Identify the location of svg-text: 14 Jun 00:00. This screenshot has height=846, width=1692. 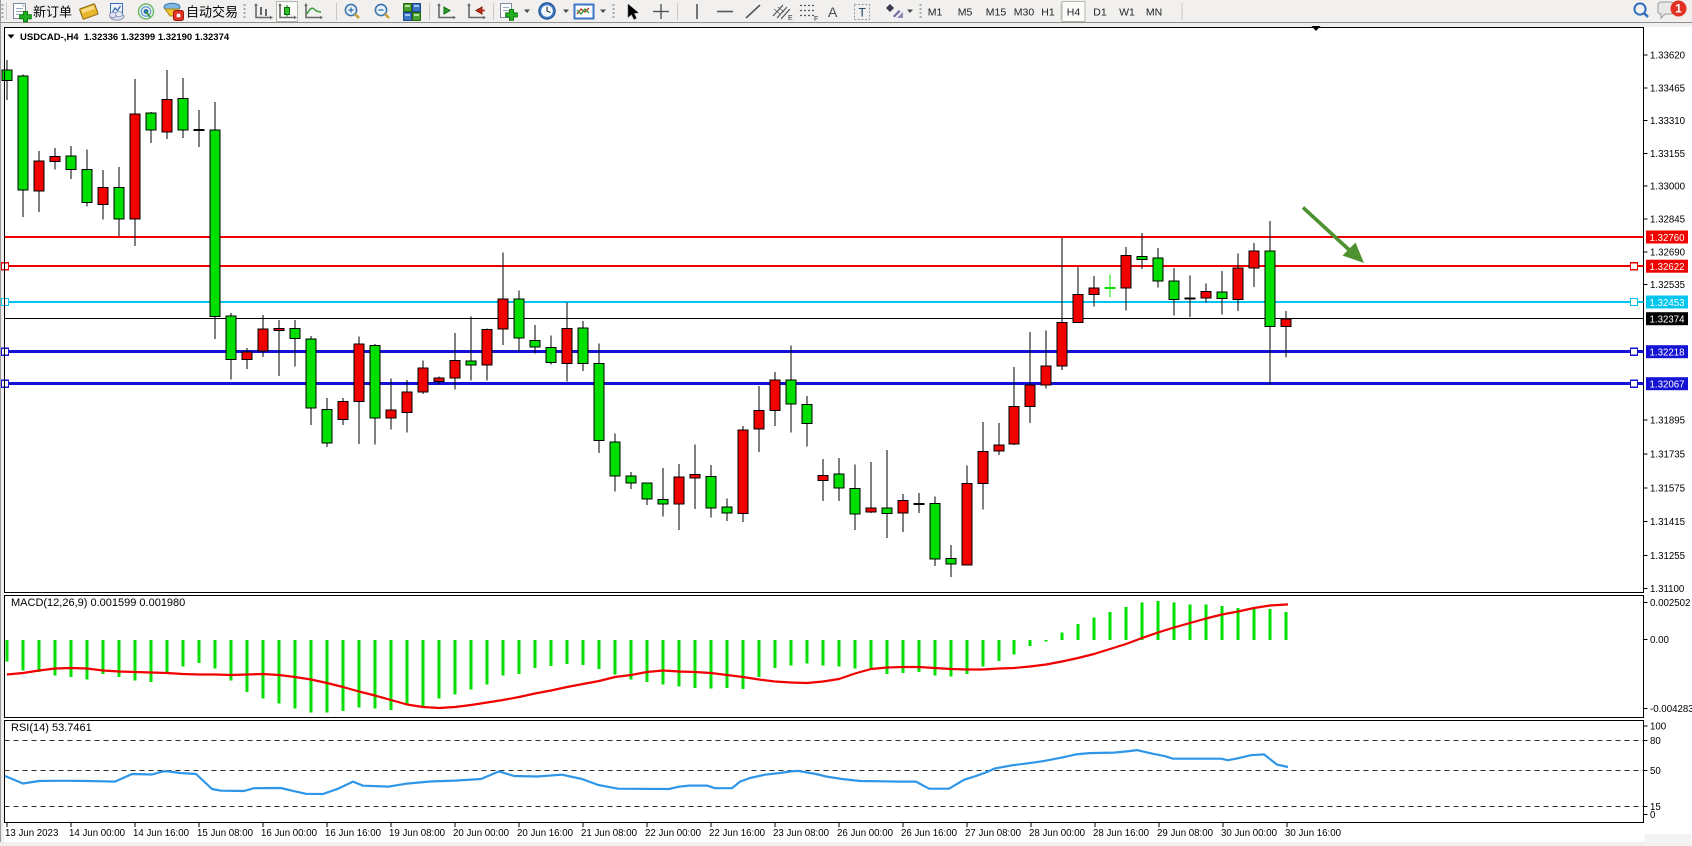
(97, 833).